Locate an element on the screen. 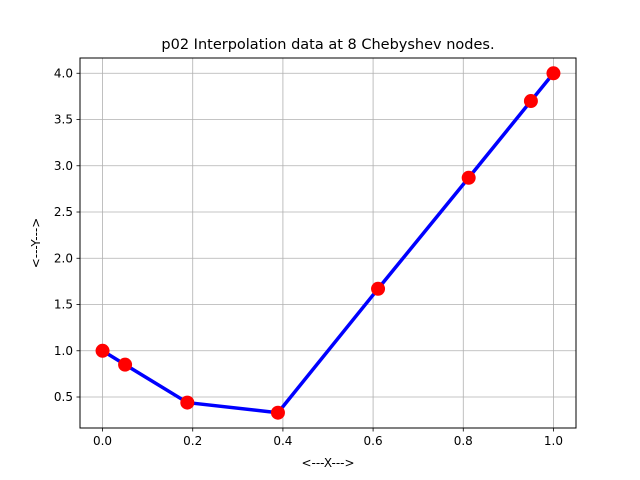 This screenshot has width=640, height=480. x-tick-label: 0.4 is located at coordinates (282, 441).